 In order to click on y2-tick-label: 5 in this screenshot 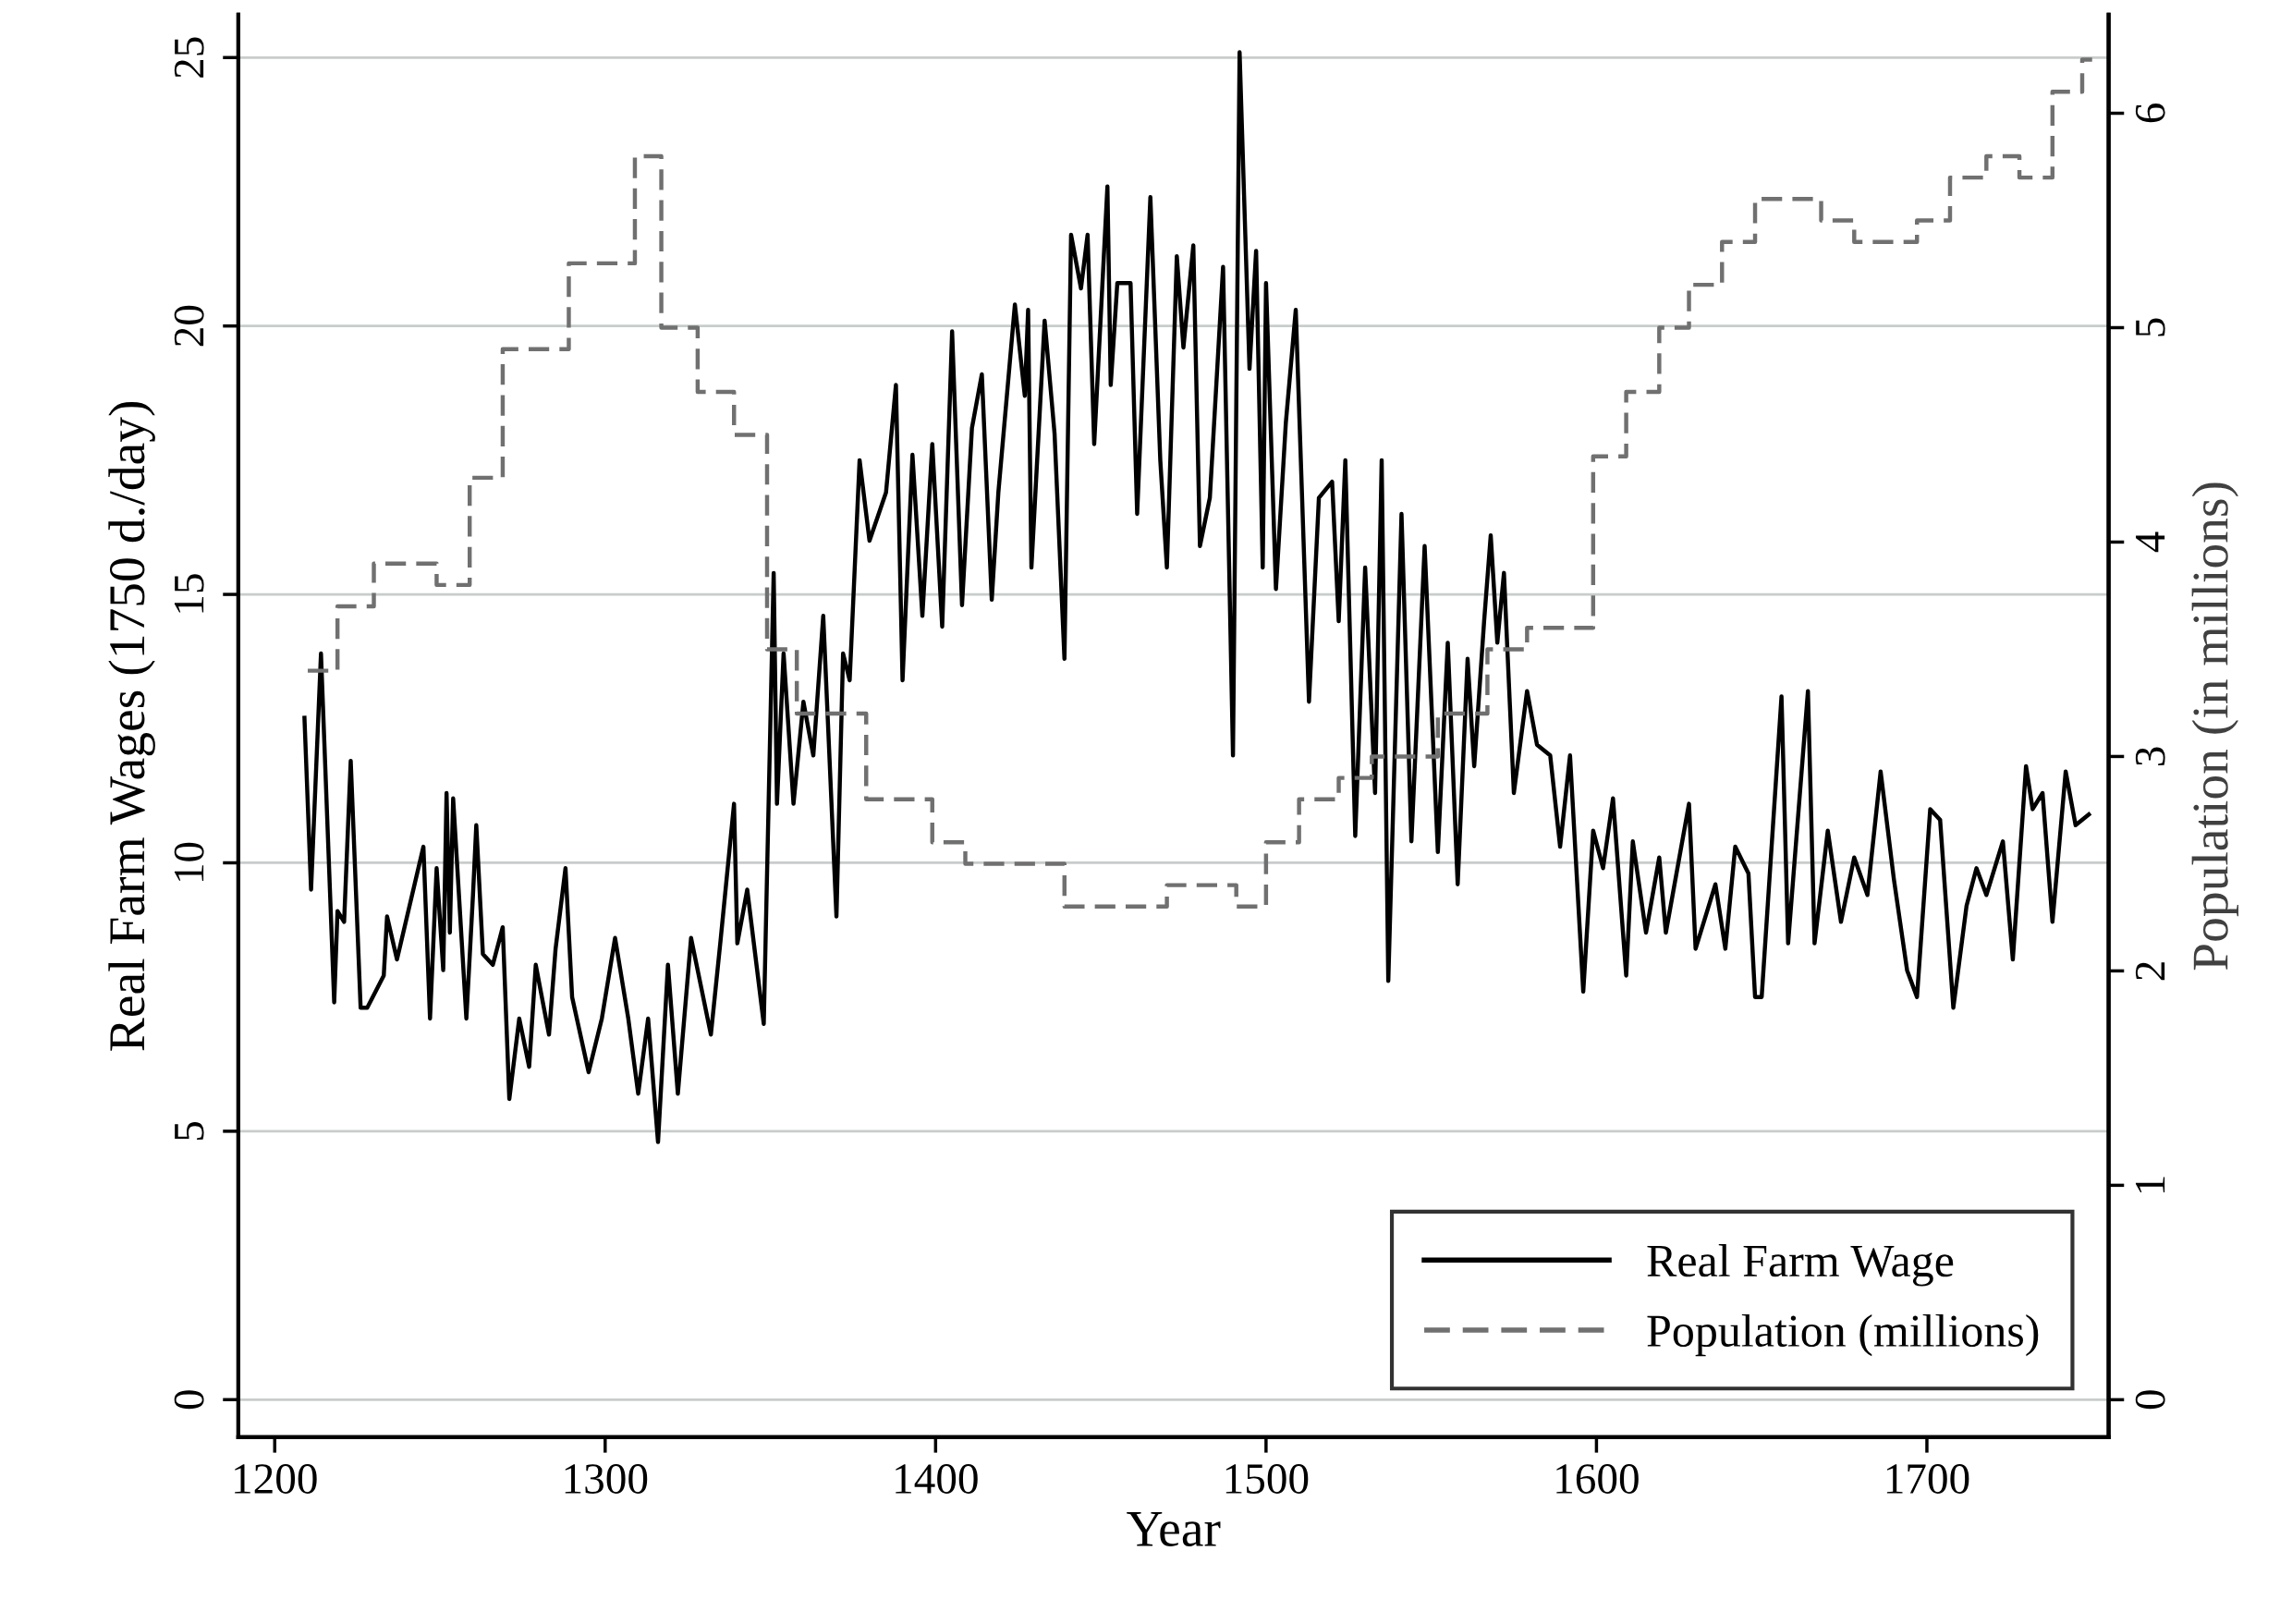, I will do `click(2151, 327)`.